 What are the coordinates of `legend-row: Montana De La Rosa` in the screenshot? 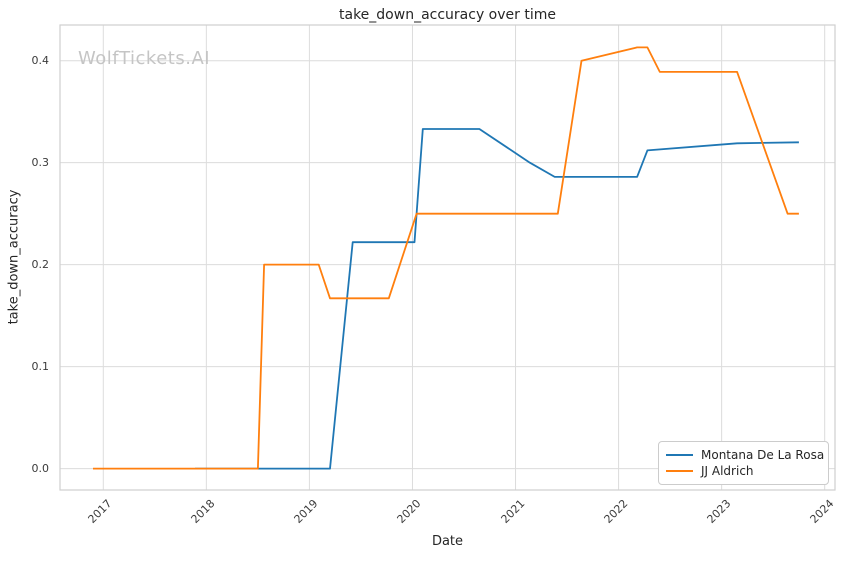 It's located at (745, 455).